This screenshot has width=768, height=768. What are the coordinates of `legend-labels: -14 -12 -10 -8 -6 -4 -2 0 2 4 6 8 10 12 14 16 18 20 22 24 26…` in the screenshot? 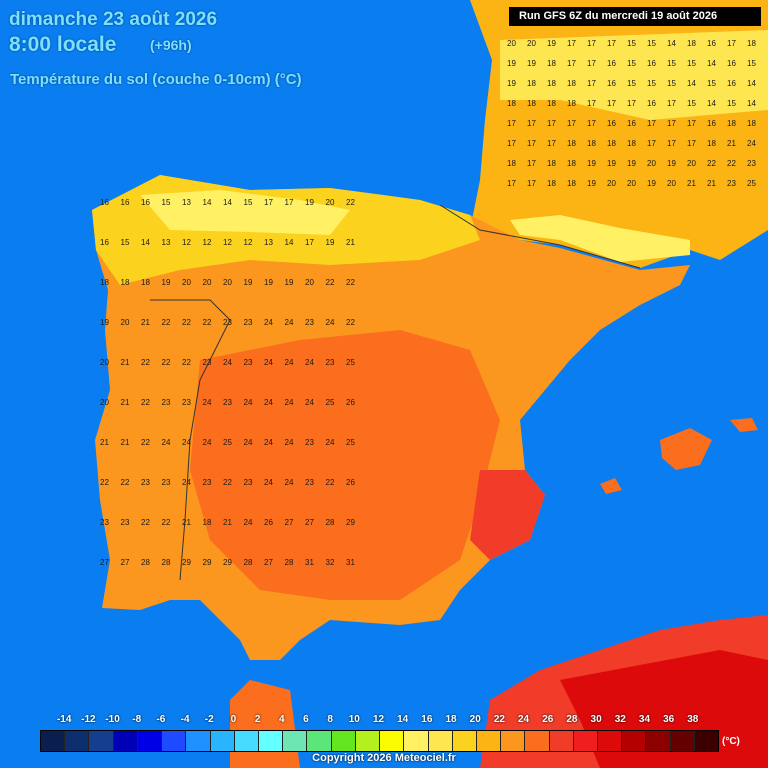 It's located at (380, 721).